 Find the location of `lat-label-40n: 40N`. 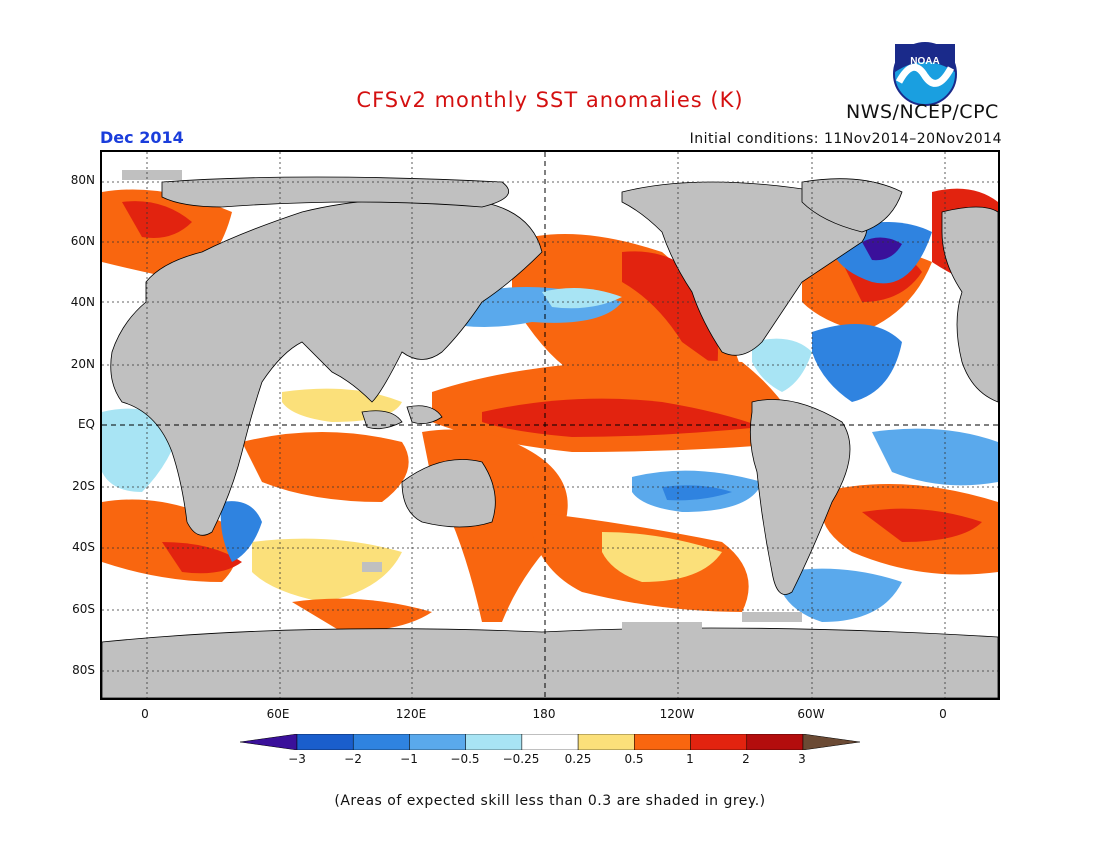

lat-label-40n: 40N is located at coordinates (82, 302).